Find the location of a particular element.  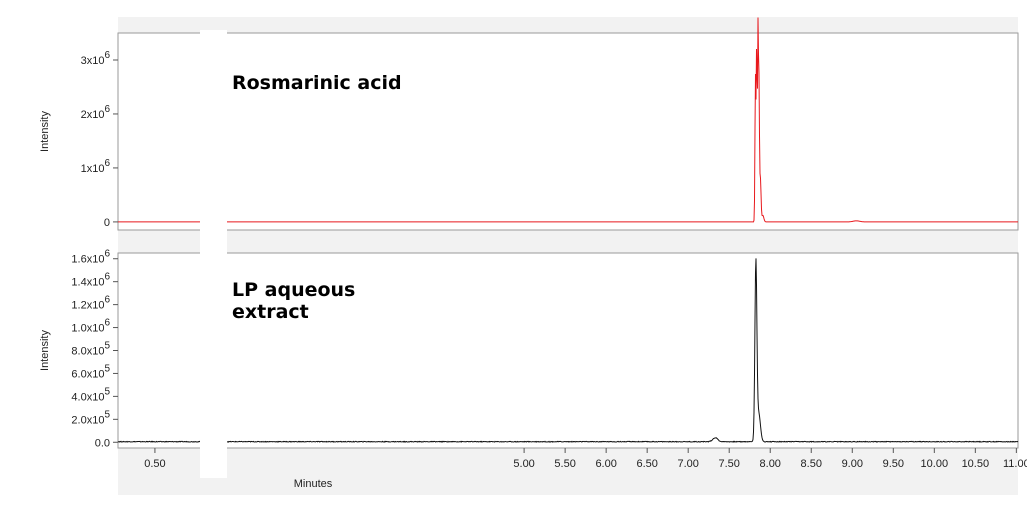

x-tick-label: 5.50 is located at coordinates (564, 464).